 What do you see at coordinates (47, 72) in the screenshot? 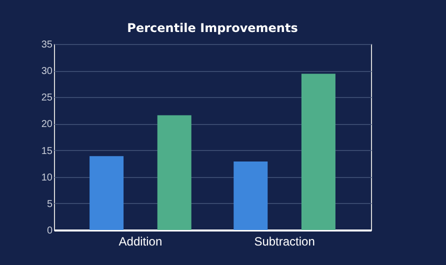
I see `y-tick-label: 30` at bounding box center [47, 72].